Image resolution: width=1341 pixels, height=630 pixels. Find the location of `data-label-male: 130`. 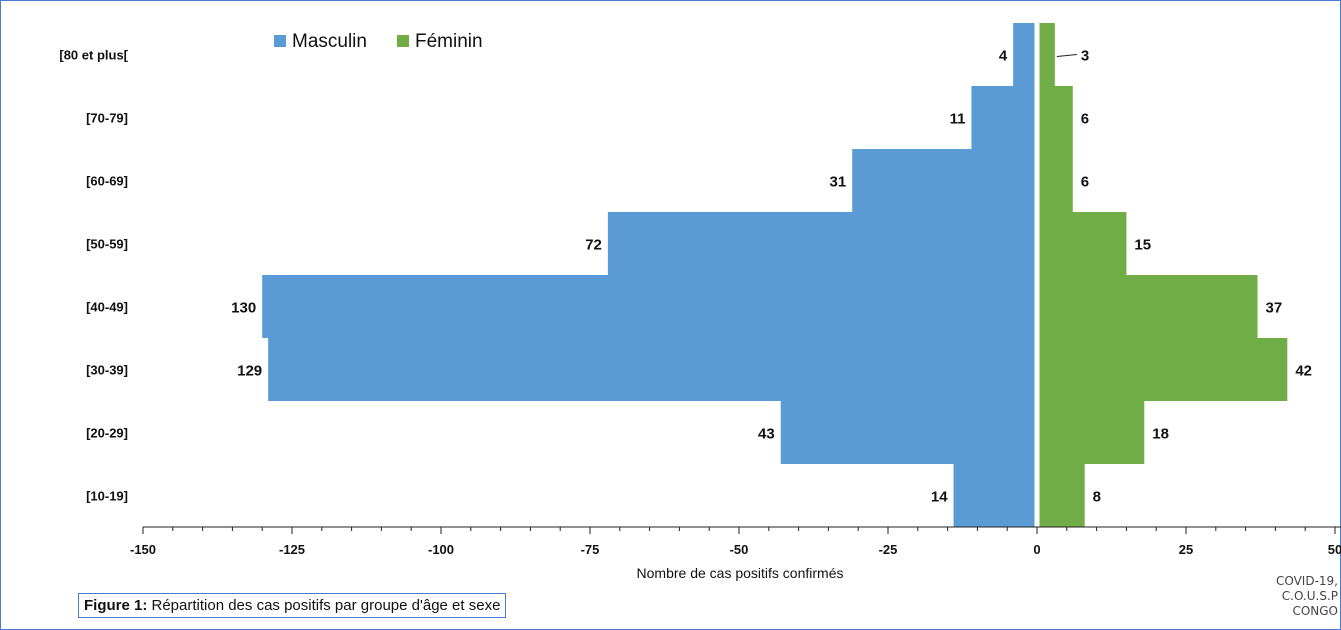

data-label-male: 130 is located at coordinates (243, 308).